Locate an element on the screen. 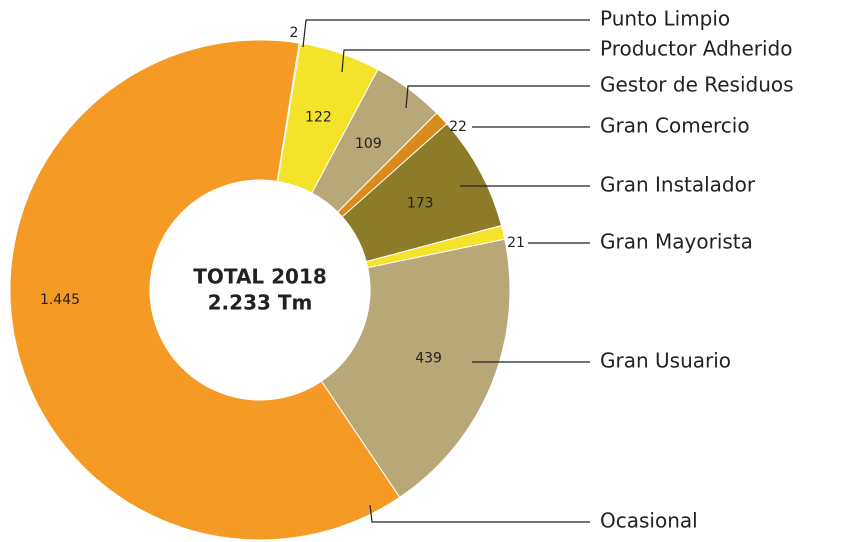  value-label: 21 is located at coordinates (516, 243).